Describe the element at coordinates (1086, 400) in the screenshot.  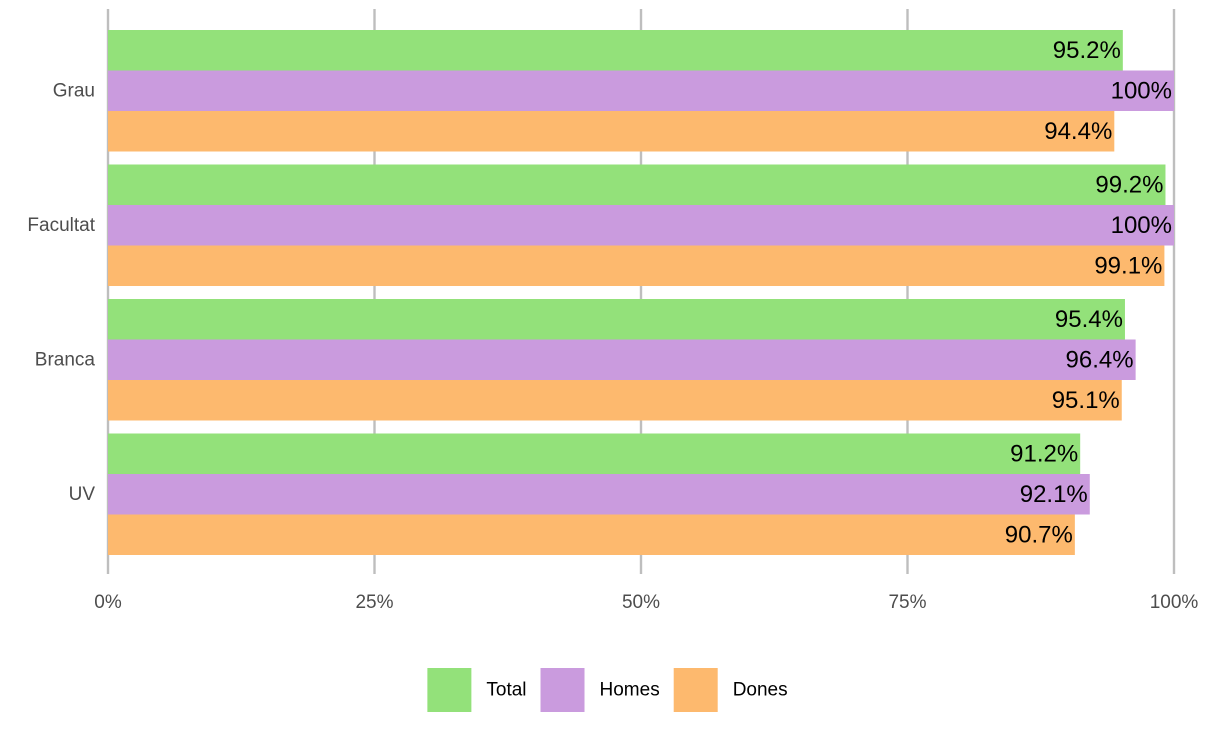
I see `data-label: 95.1%` at that location.